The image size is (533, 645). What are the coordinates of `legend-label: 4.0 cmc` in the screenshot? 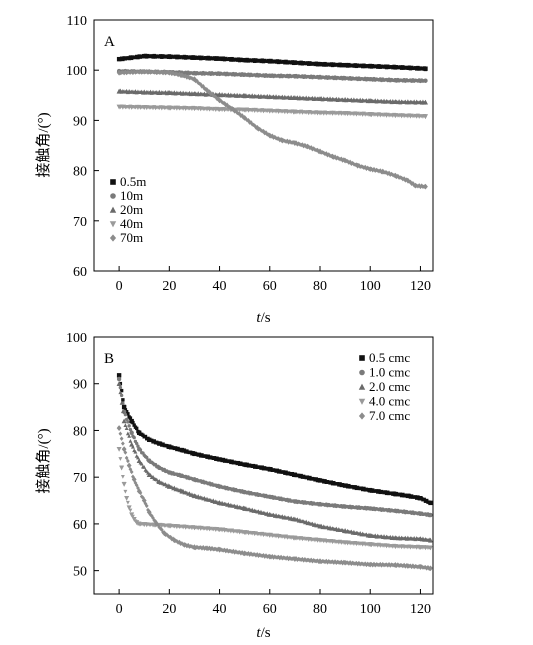 It's located at (389, 401).